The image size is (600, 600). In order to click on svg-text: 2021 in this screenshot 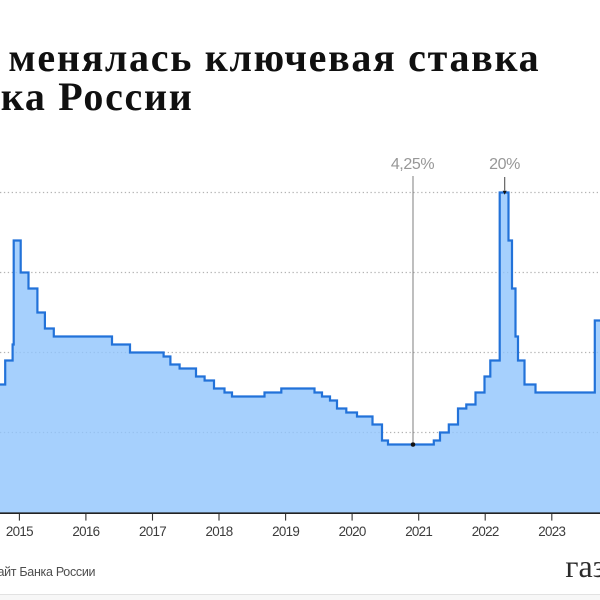, I will do `click(418, 531)`.